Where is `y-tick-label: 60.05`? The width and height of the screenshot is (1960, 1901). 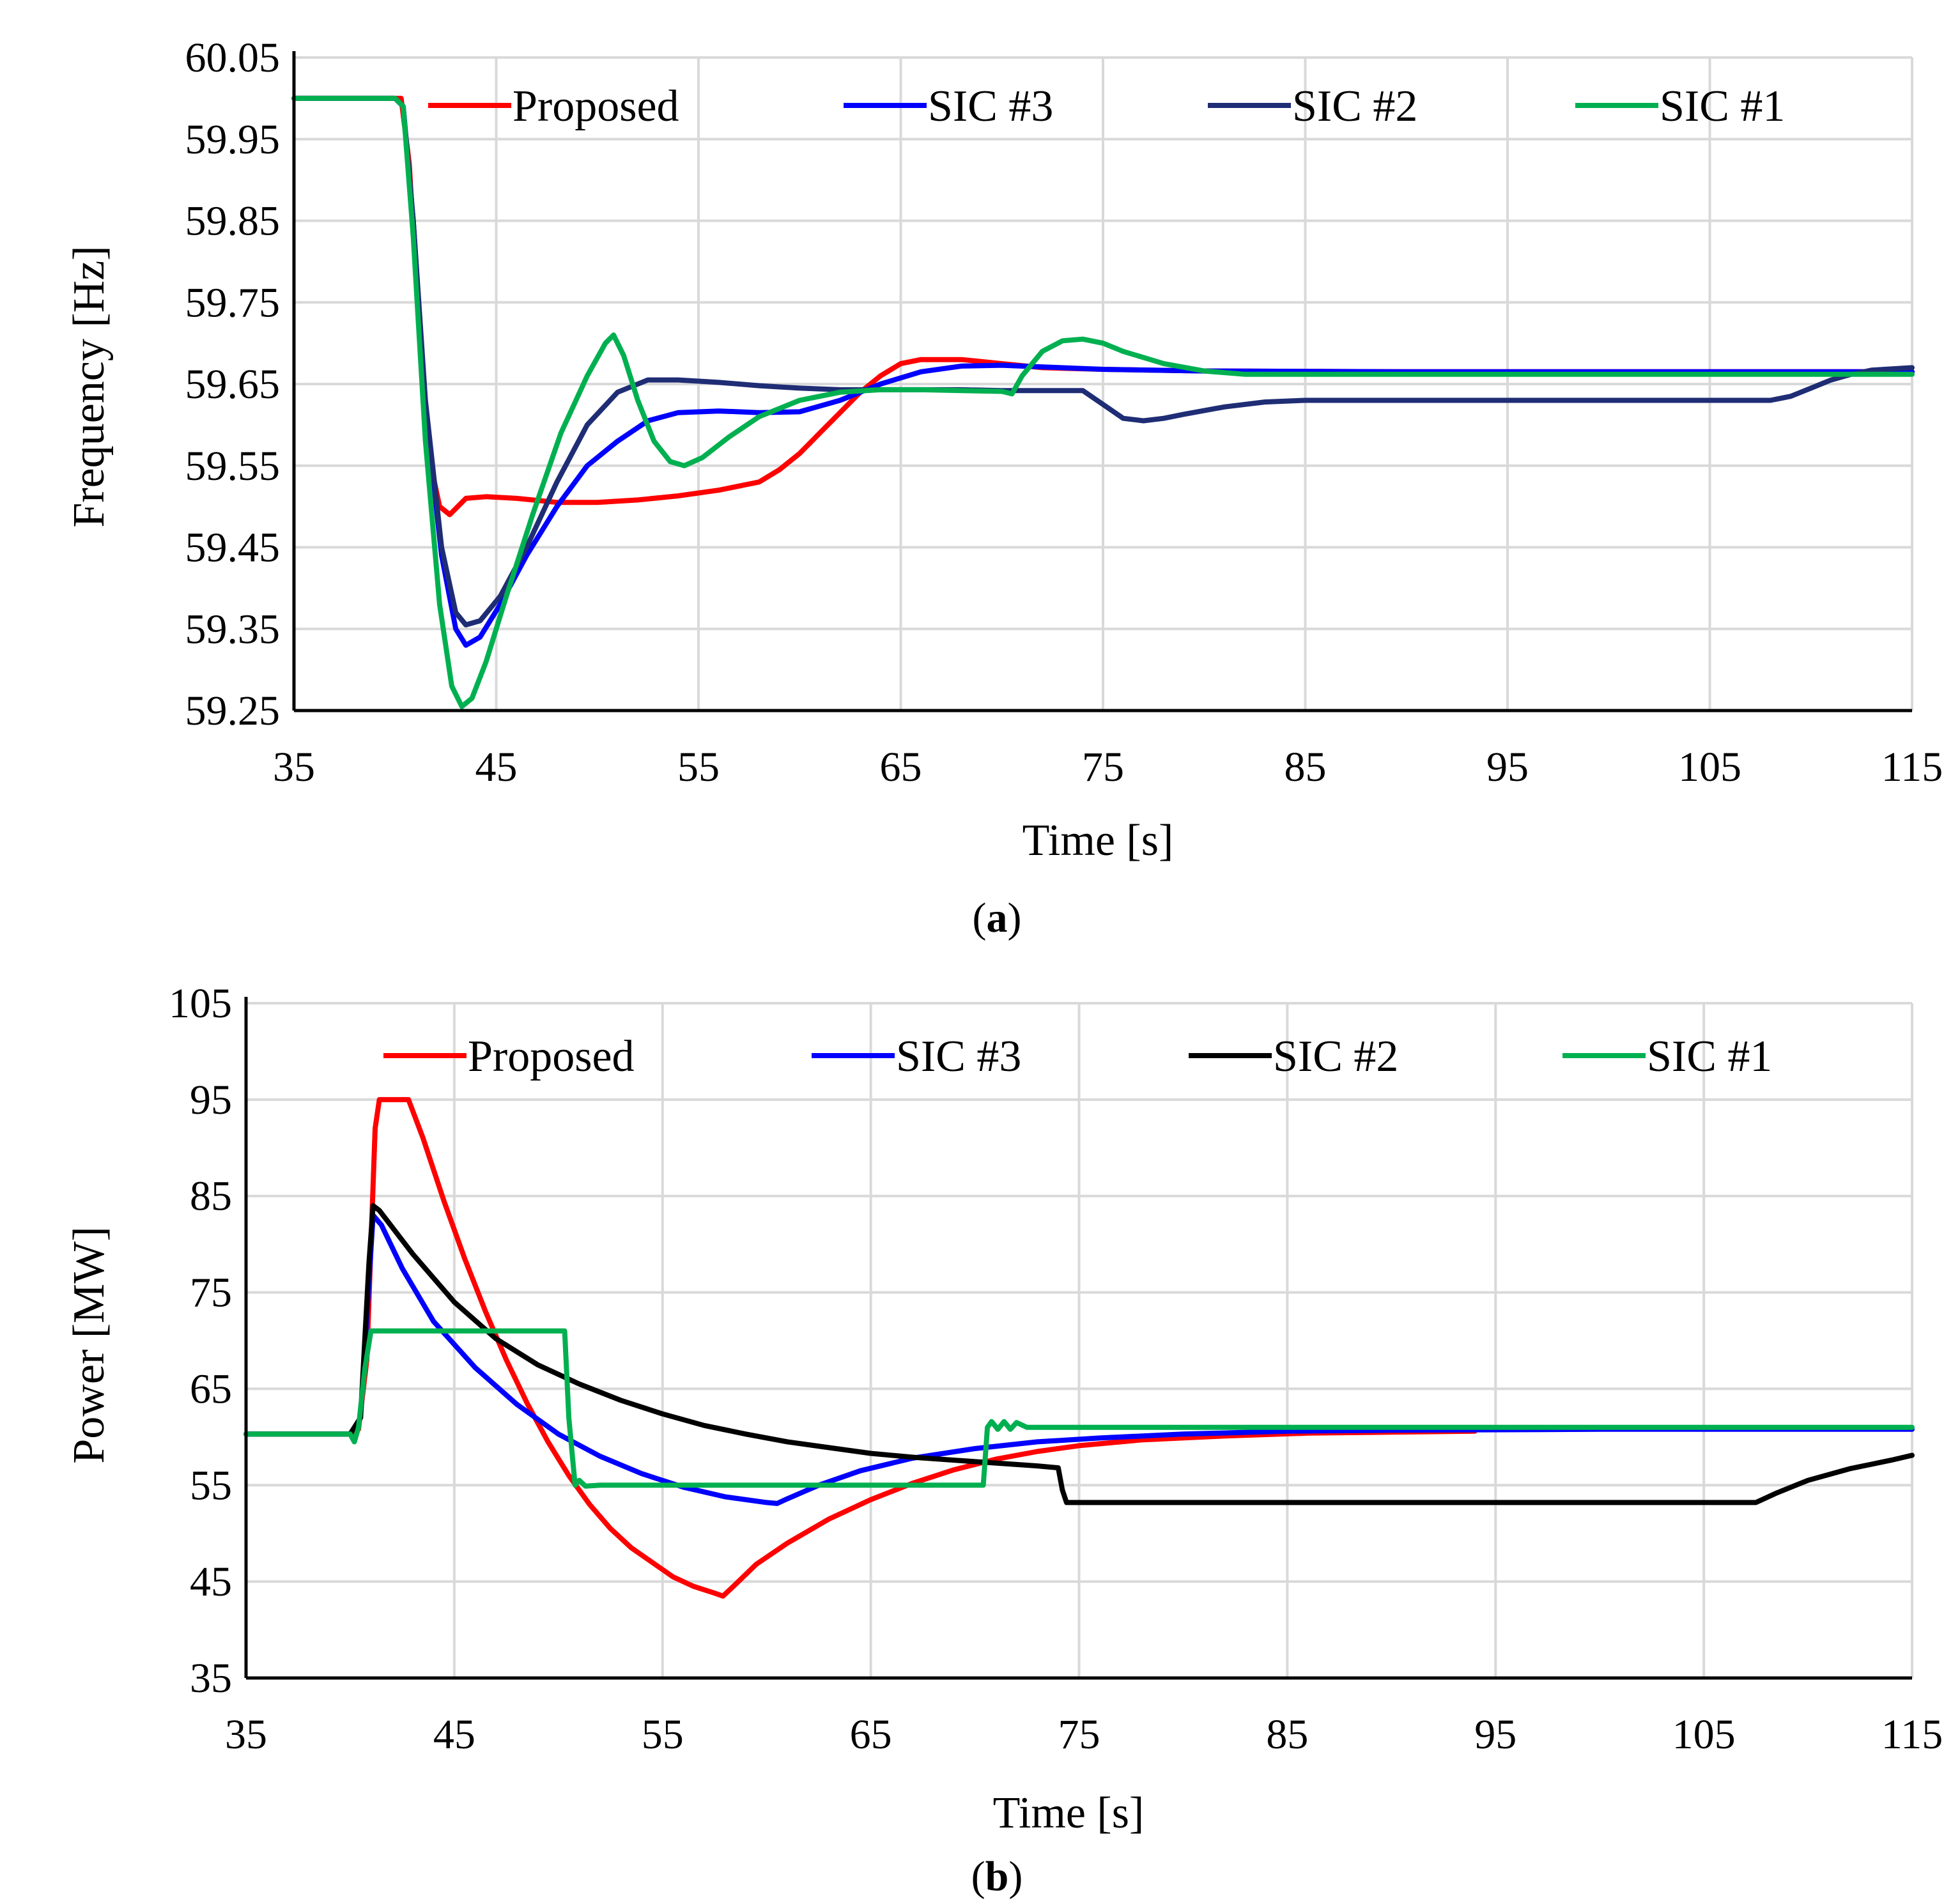 y-tick-label: 60.05 is located at coordinates (233, 58).